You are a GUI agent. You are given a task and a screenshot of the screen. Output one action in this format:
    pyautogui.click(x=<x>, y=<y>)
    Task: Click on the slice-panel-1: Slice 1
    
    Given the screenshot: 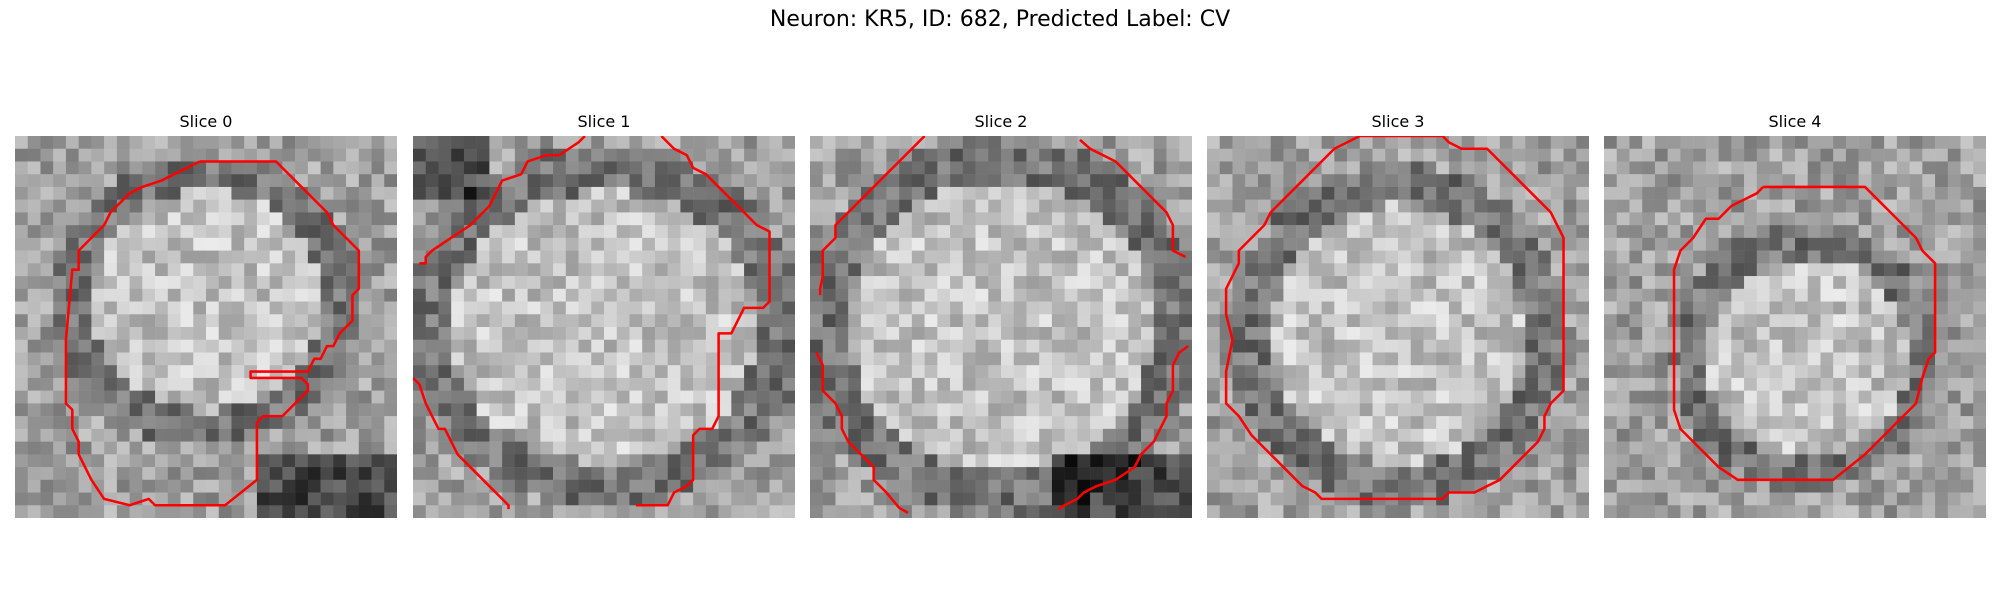 What is the action you would take?
    pyautogui.click(x=604, y=315)
    